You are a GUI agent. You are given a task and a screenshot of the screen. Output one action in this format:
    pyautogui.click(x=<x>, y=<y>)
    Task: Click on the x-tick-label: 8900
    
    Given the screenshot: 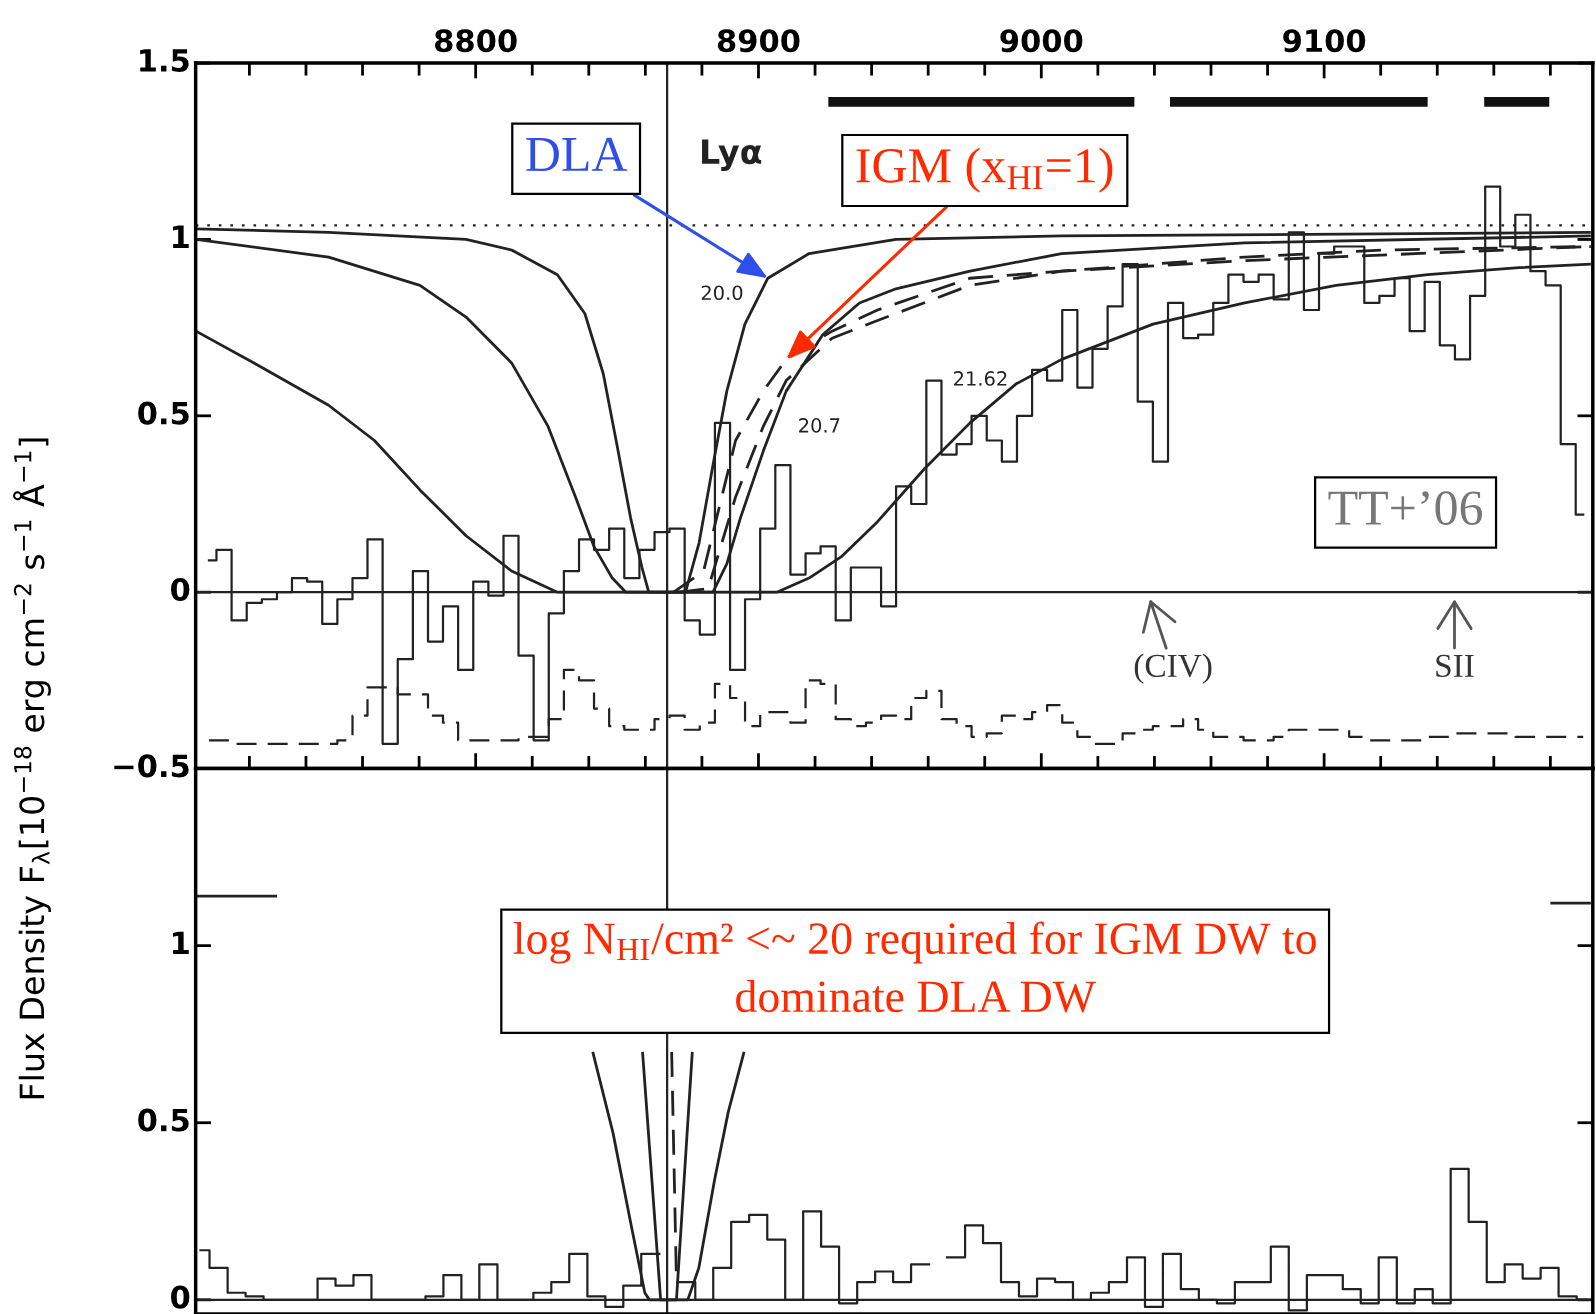 What is the action you would take?
    pyautogui.click(x=758, y=41)
    